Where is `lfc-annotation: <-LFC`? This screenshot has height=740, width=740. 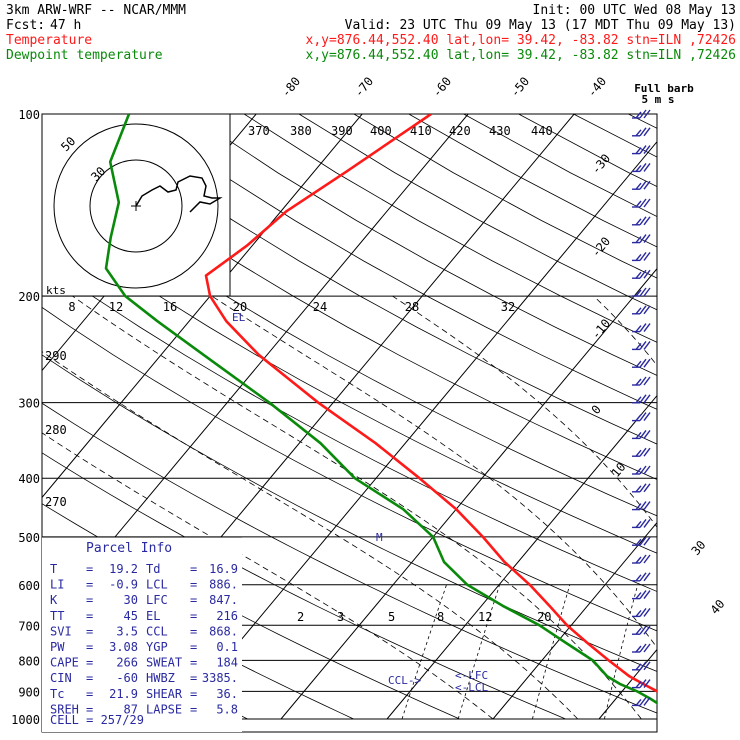 lfc-annotation: <-LFC is located at coordinates (471, 675).